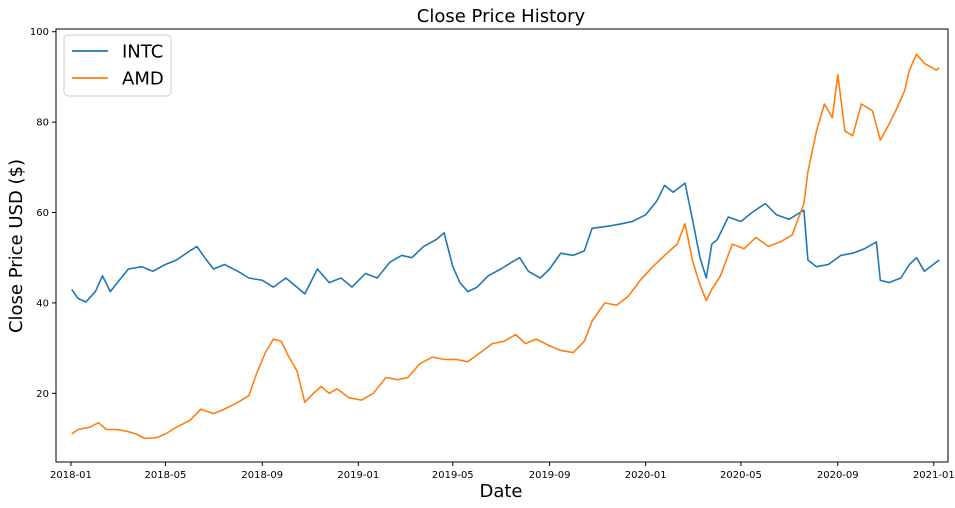 The width and height of the screenshot is (955, 508). What do you see at coordinates (501, 16) in the screenshot?
I see `chart-title: Close Price History` at bounding box center [501, 16].